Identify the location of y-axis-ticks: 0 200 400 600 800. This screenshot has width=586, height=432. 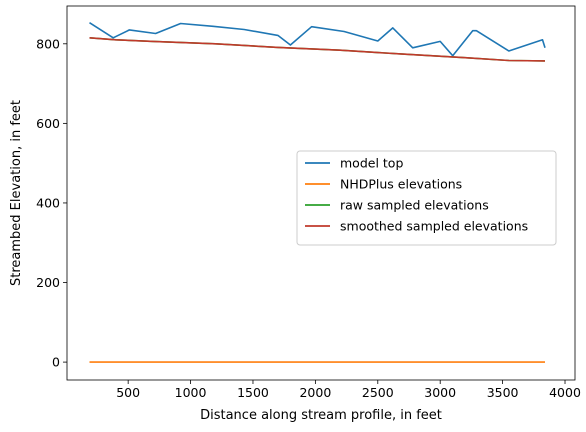
(51, 203).